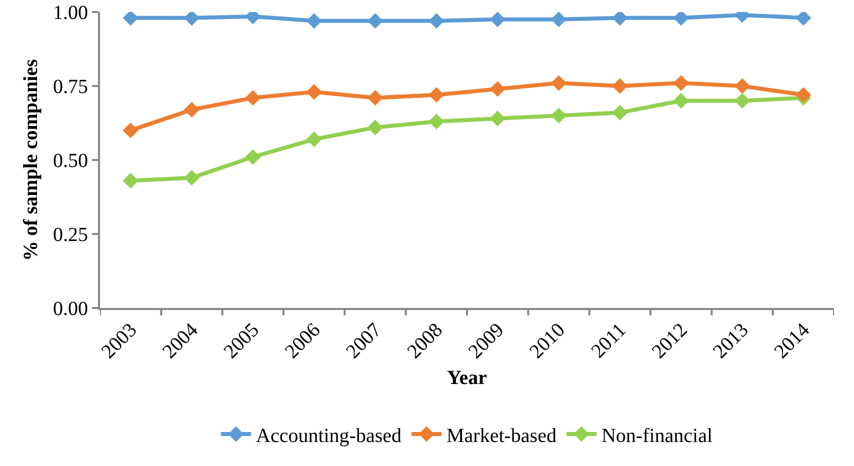 The height and width of the screenshot is (466, 854). Describe the element at coordinates (657, 435) in the screenshot. I see `legend-label: Non-financial` at that location.